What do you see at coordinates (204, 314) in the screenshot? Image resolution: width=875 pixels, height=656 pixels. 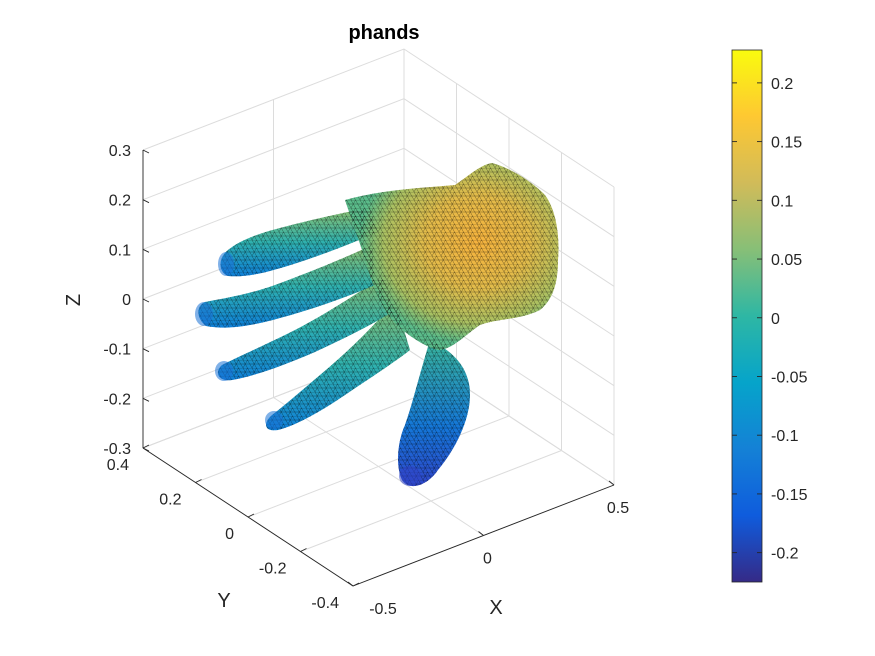 I see `ring-fingertip` at bounding box center [204, 314].